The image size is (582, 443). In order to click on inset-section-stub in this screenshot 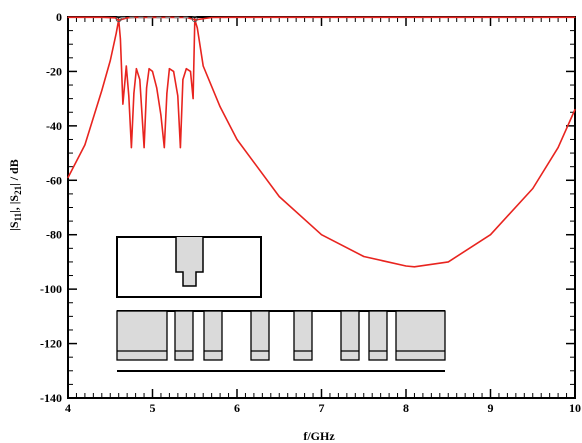, I will do `click(189, 262)`.